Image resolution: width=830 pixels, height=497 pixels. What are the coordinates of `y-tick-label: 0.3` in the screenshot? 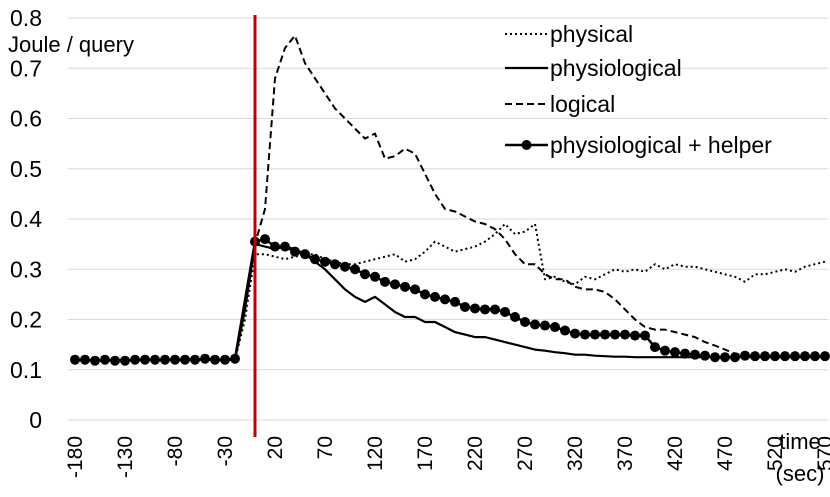 It's located at (26, 269).